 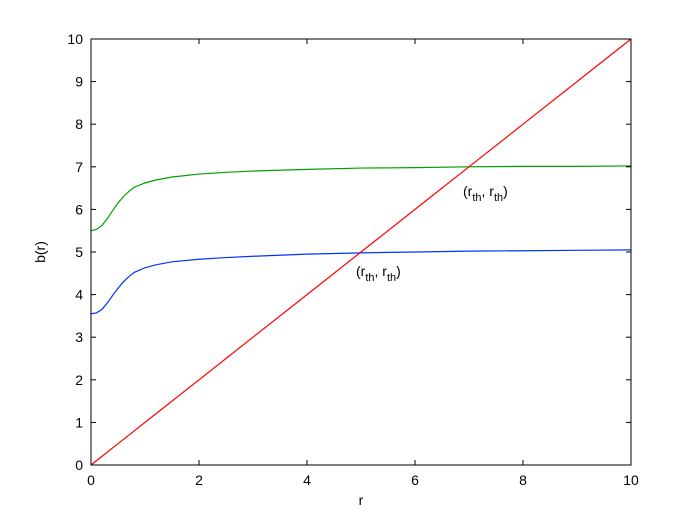 I want to click on x-tick-label: 8, so click(x=523, y=480).